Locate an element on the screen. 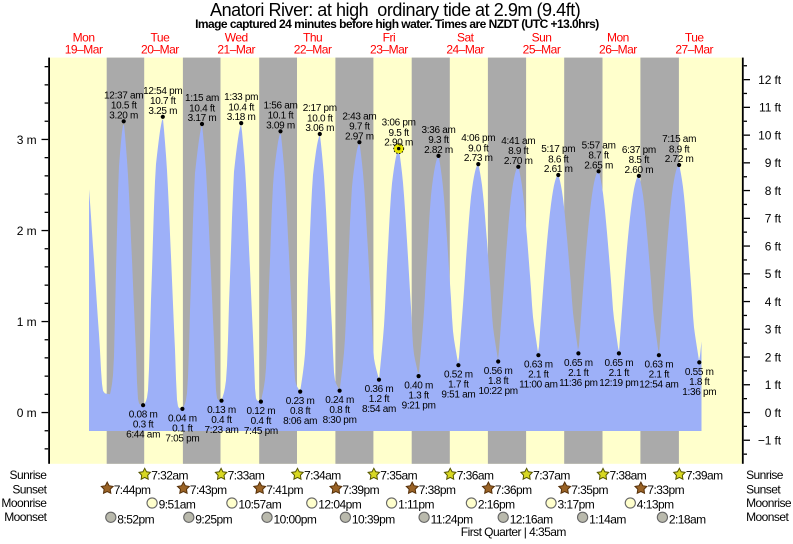 This screenshot has width=793, height=544. svg-text: 7:43pm is located at coordinates (208, 490).